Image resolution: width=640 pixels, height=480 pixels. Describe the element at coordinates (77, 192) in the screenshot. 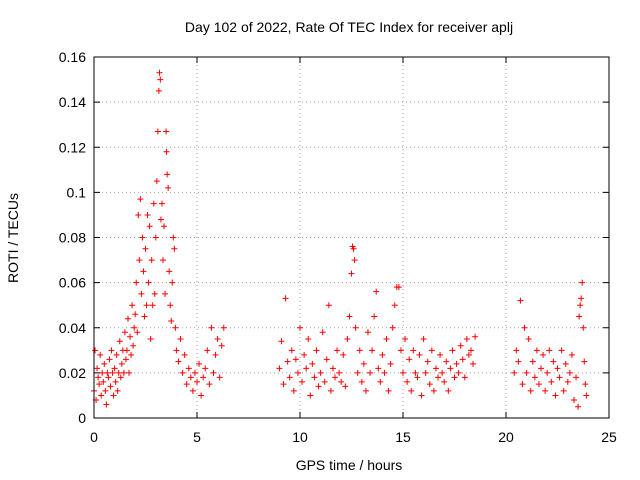

I see `y-tick-label: 0.1` at that location.